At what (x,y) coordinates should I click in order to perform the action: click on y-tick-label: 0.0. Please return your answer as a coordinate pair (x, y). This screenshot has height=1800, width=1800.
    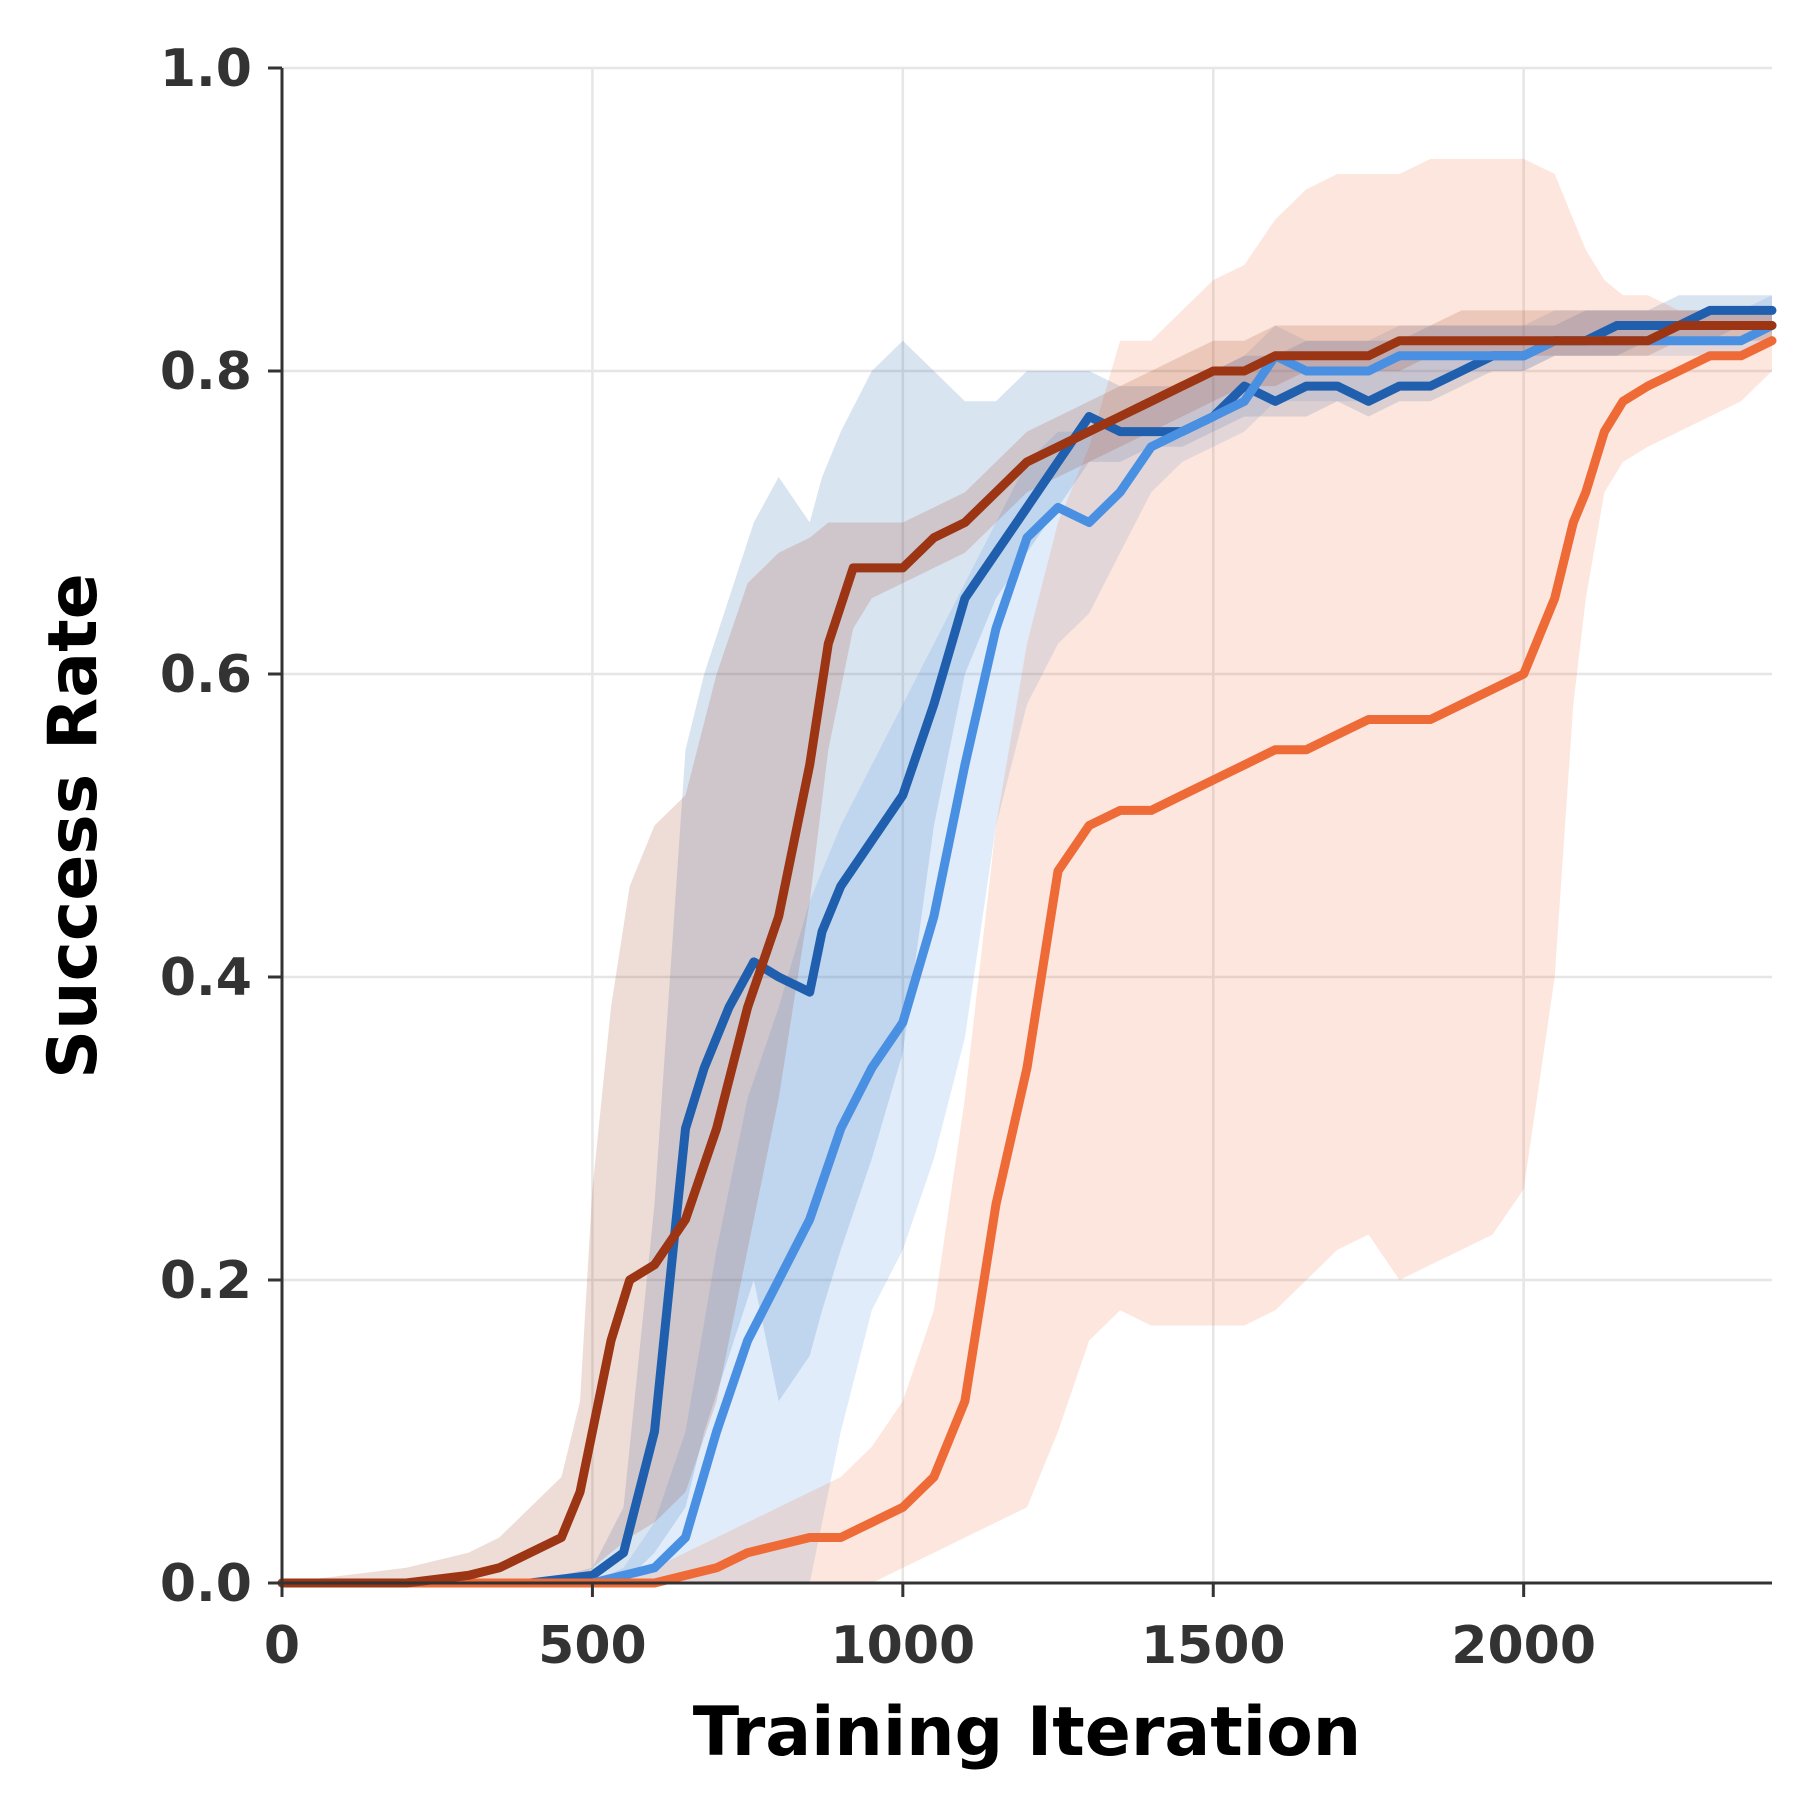
    Looking at the image, I should click on (206, 1584).